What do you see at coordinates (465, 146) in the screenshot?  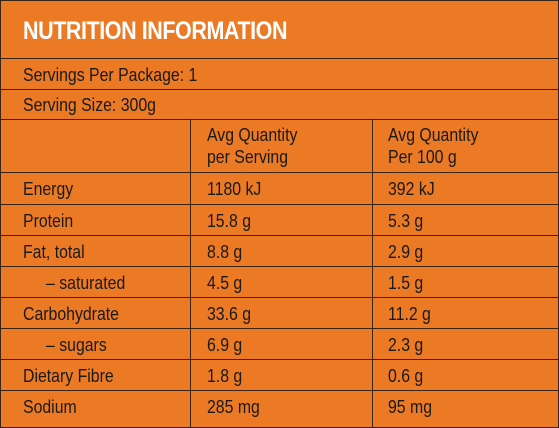 I see `header-per-100g: Avg Quantity Per 100 g` at bounding box center [465, 146].